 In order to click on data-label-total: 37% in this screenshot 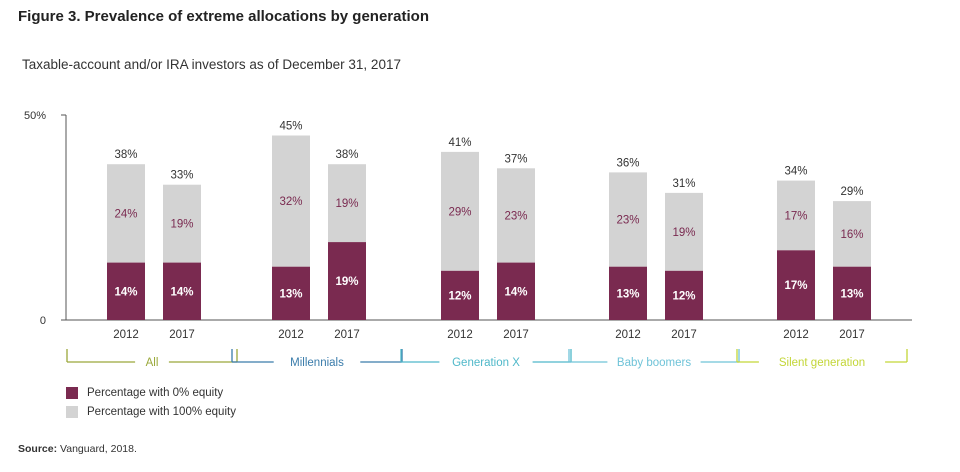, I will do `click(515, 159)`.